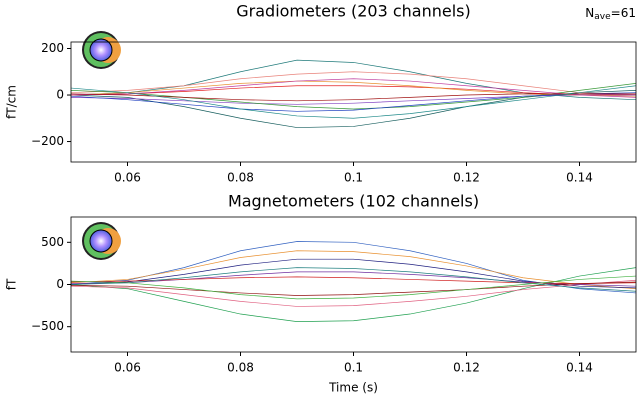  I want to click on annotation-part: ave, so click(602, 17).